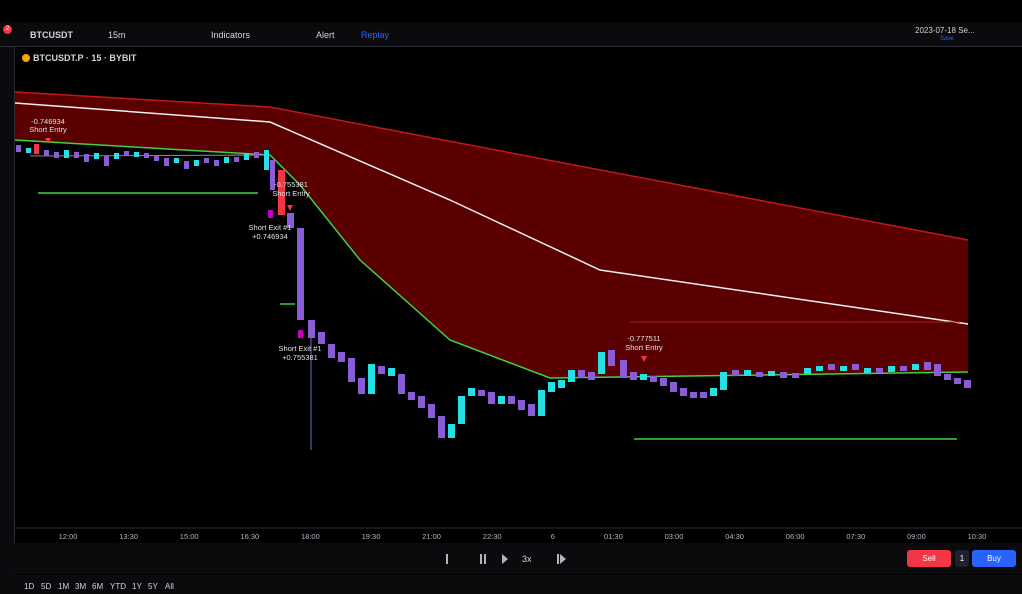 The height and width of the screenshot is (594, 1022). Describe the element at coordinates (977, 536) in the screenshot. I see `time-label: 10:30` at that location.